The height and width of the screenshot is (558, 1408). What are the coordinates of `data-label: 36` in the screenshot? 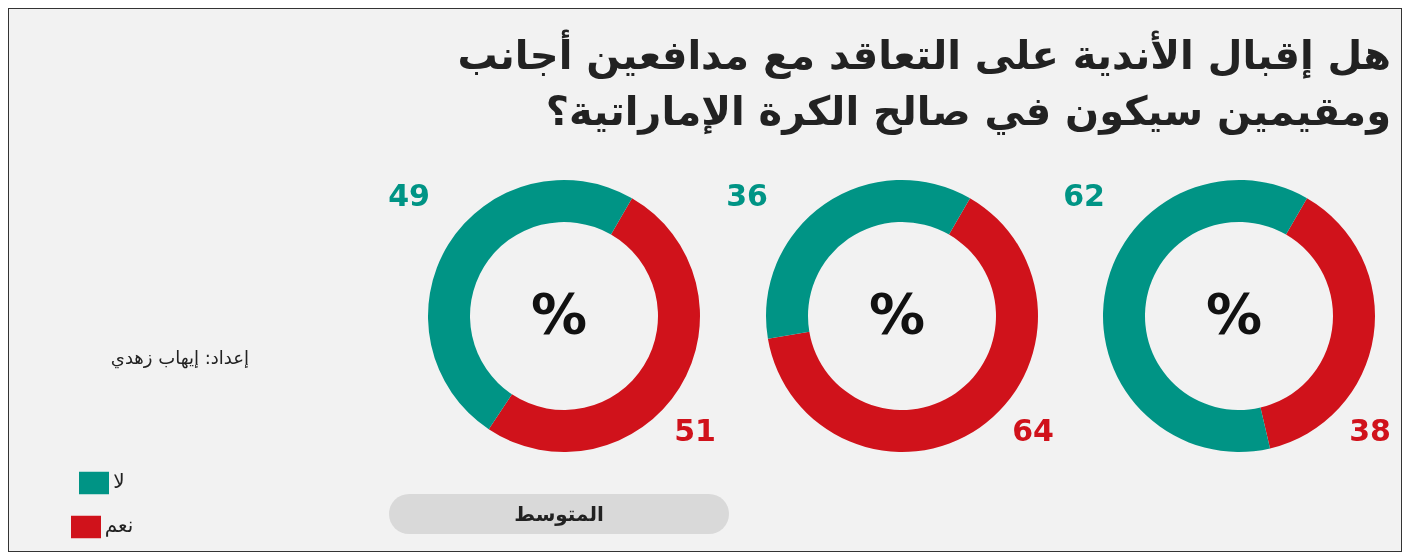 It's located at (747, 195).